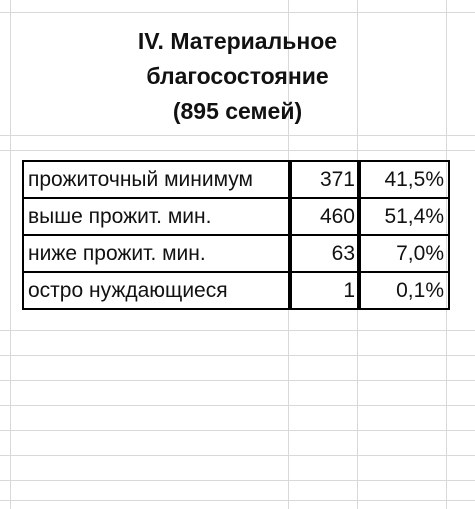 Image resolution: width=475 pixels, height=509 pixels. I want to click on row-value: 41,5%, so click(403, 179).